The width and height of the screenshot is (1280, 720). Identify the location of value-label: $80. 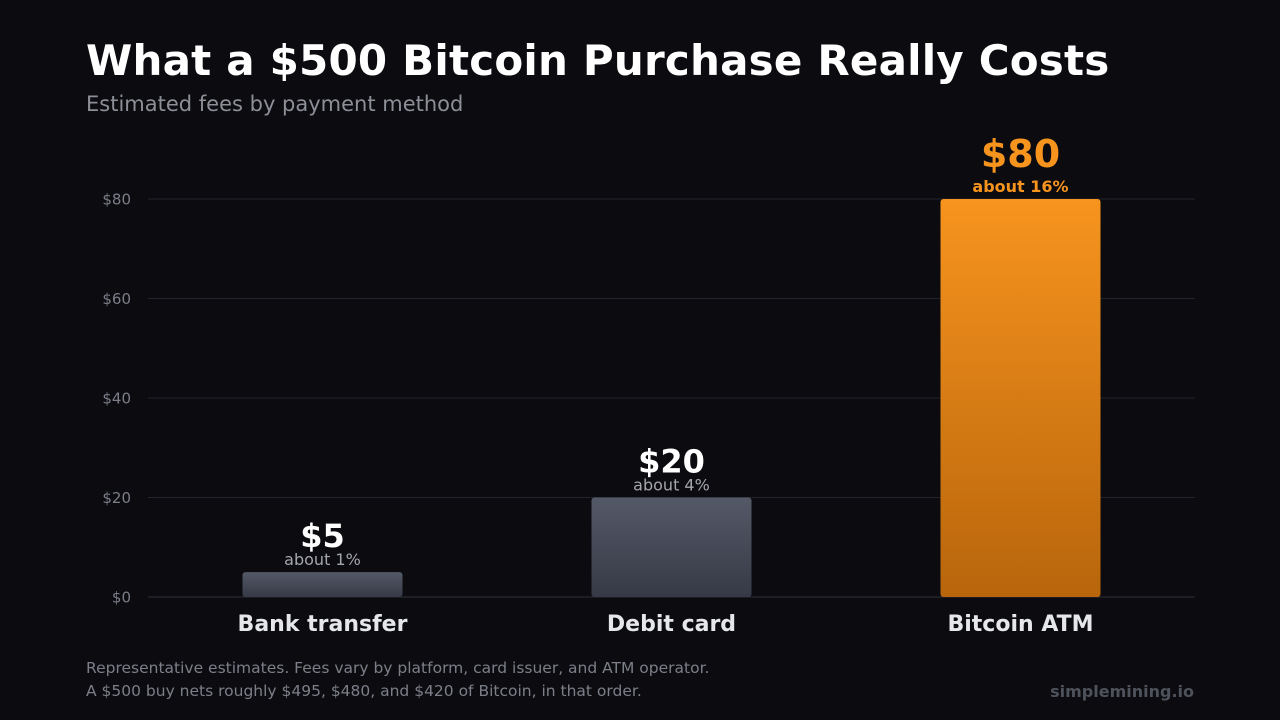
(1020, 154).